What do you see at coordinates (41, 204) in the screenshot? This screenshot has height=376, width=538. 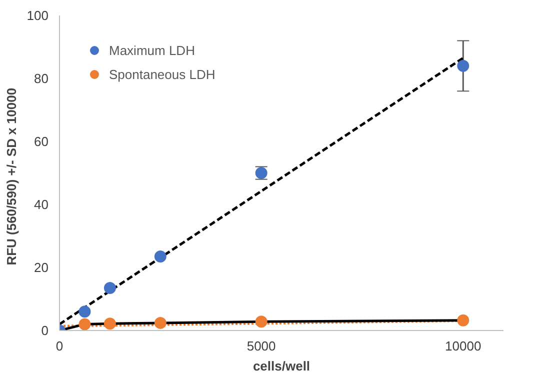 I see `y-tick-label: 40` at bounding box center [41, 204].